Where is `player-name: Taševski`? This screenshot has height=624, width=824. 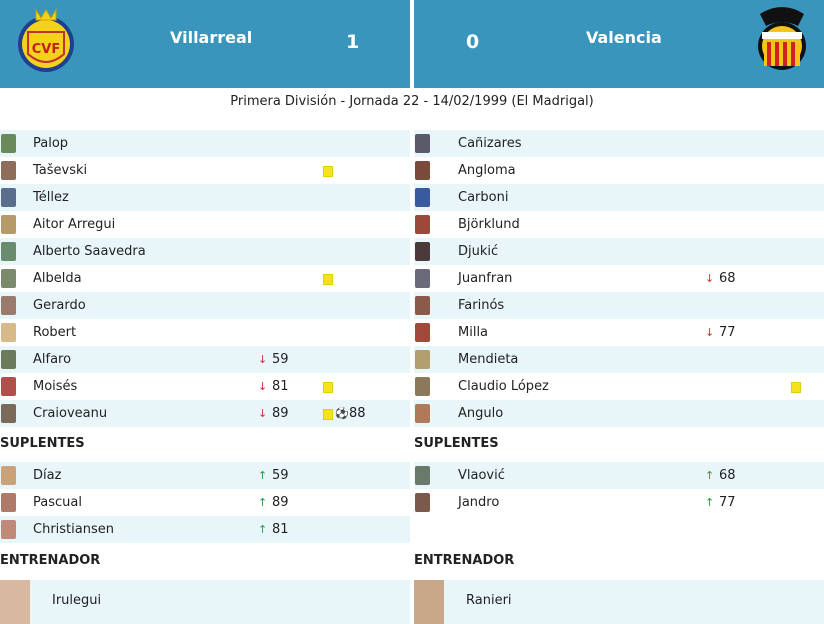
player-name: Taševski is located at coordinates (60, 170).